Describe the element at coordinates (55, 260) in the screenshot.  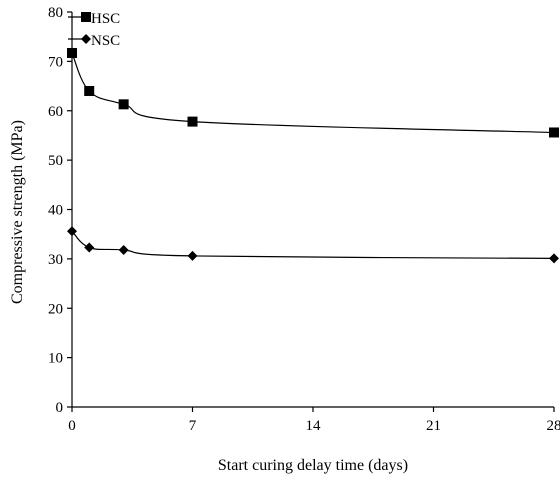
I see `y-tick-label: 30` at that location.